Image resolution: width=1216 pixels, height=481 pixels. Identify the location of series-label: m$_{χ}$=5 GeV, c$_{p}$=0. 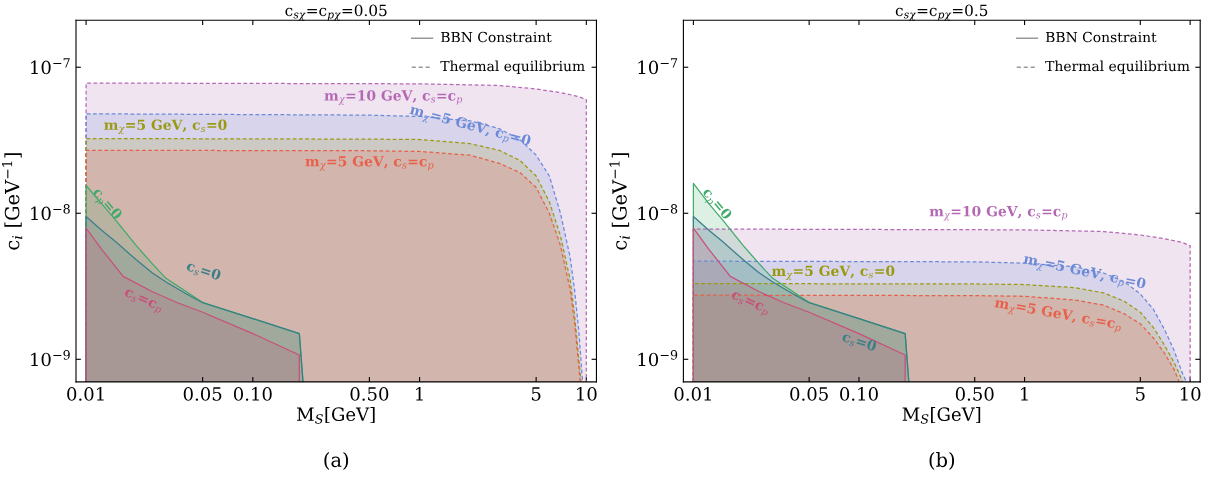
(470, 126).